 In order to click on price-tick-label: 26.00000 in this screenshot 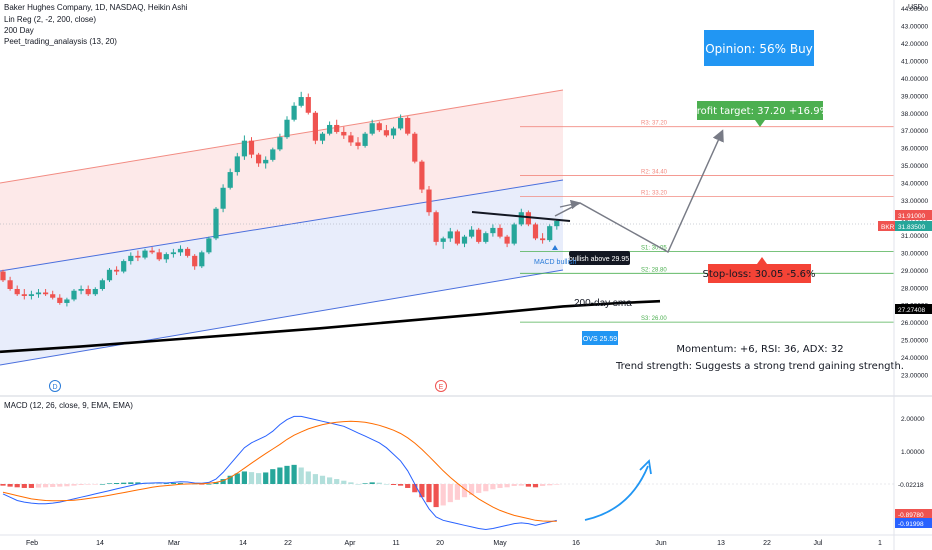, I will do `click(914, 323)`.